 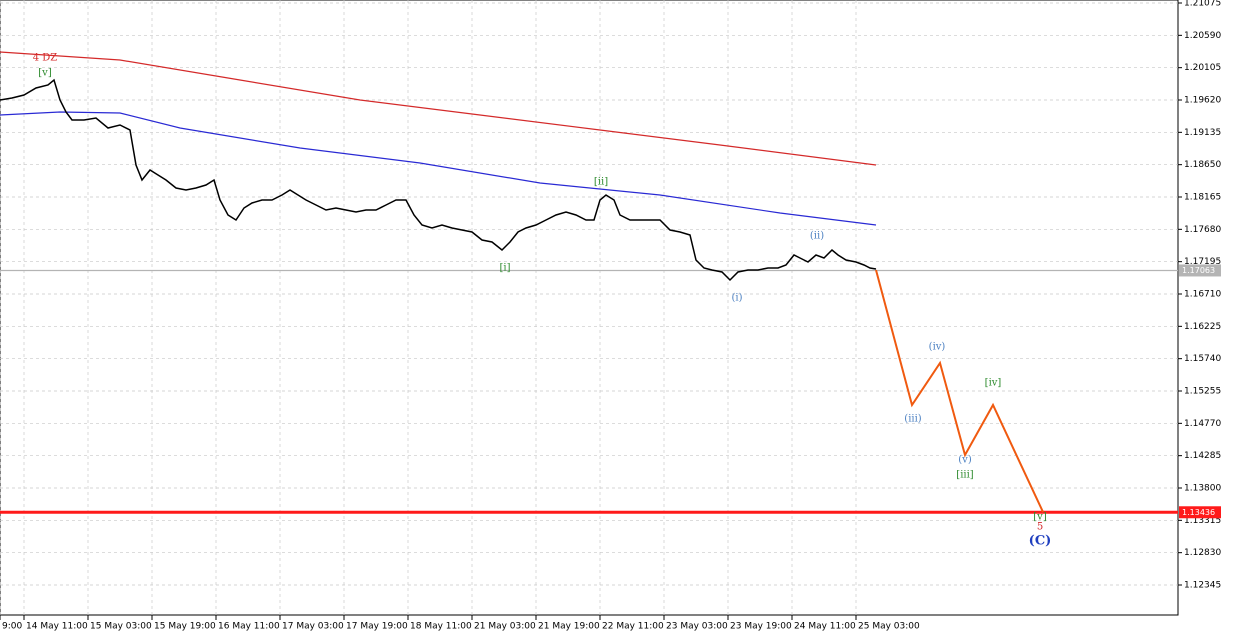 What do you see at coordinates (761, 627) in the screenshot?
I see `x-tick-label: 23 May 19:00` at bounding box center [761, 627].